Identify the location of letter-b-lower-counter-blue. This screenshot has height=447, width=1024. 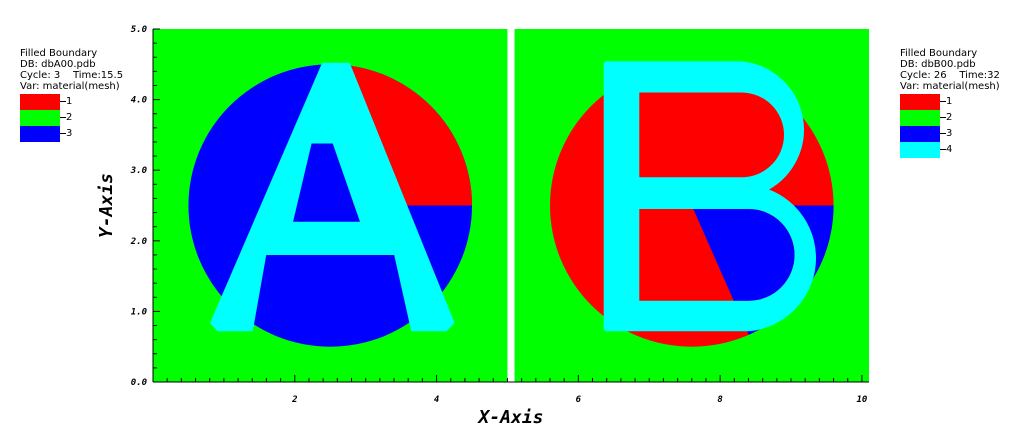
(743, 255).